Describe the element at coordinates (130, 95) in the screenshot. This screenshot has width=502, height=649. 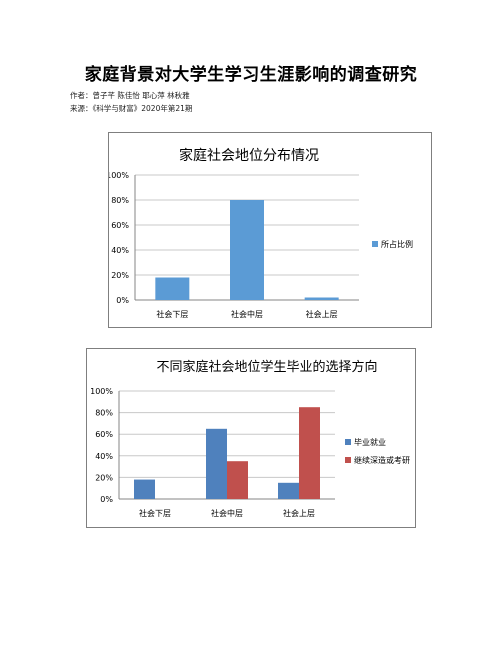
I see `article-authors: 作者：曾子芊 陈佳怡 耶心萍 林秋雅` at that location.